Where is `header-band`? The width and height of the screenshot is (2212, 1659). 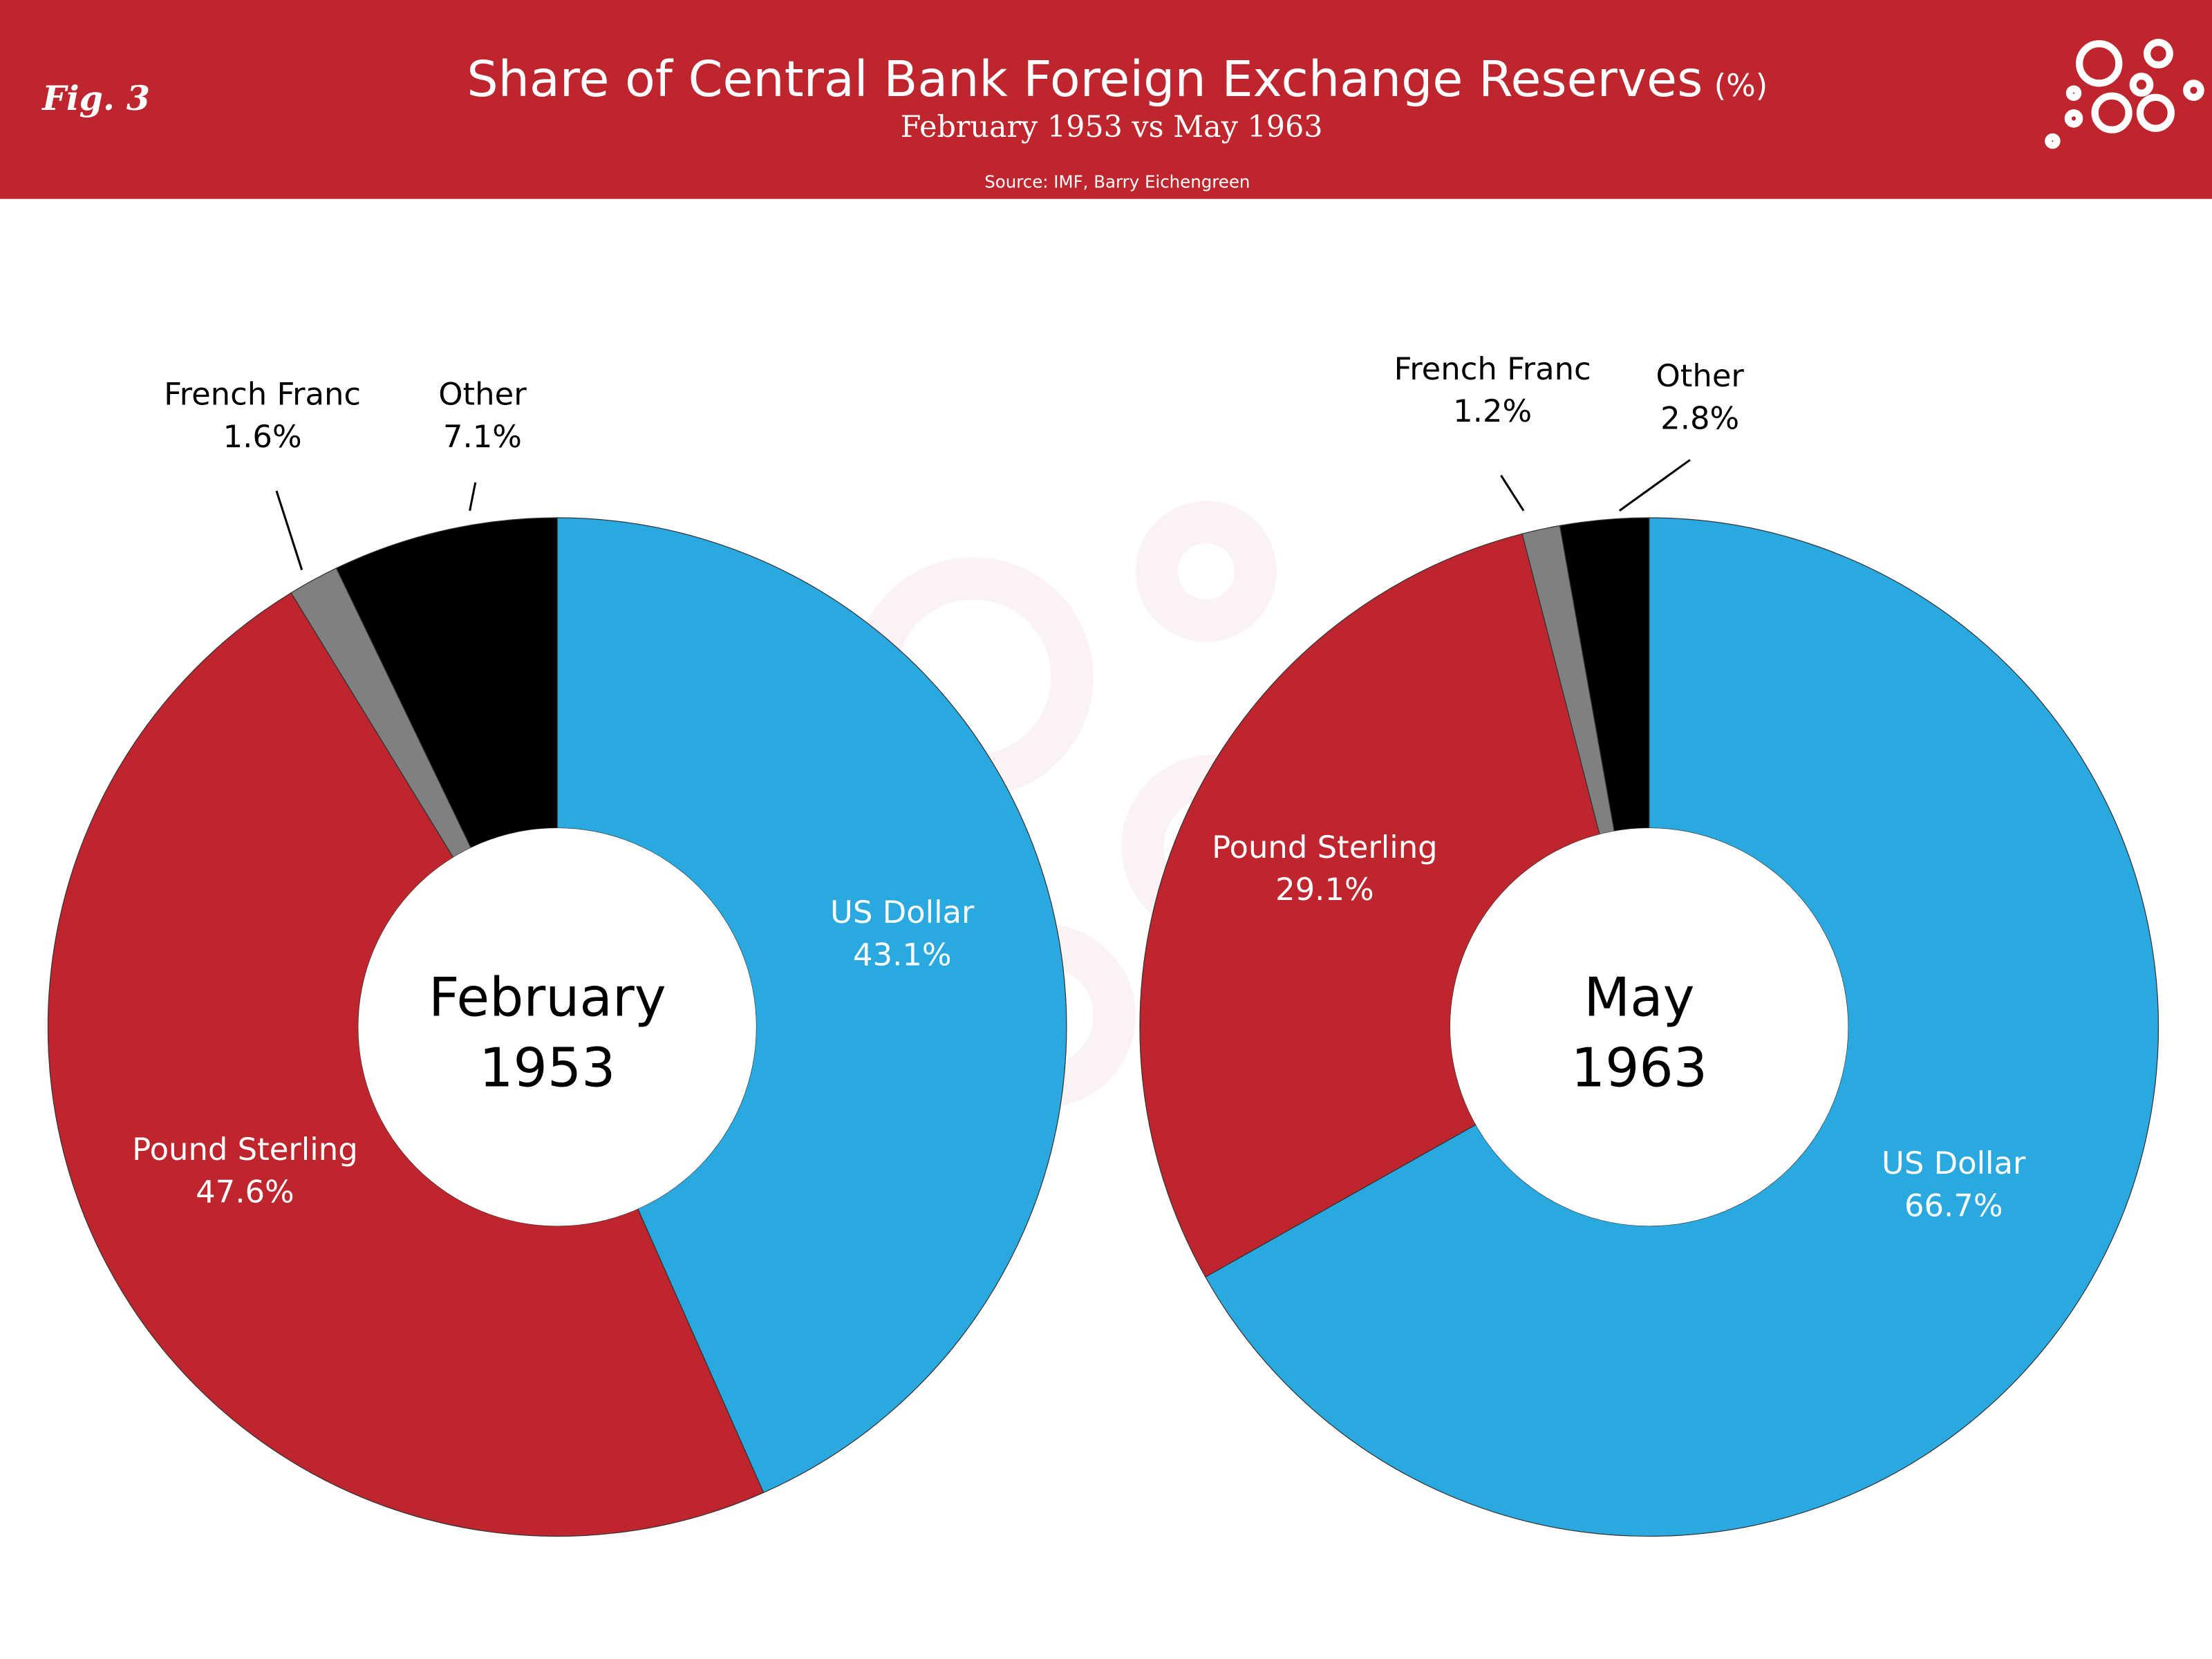 header-band is located at coordinates (1106, 99).